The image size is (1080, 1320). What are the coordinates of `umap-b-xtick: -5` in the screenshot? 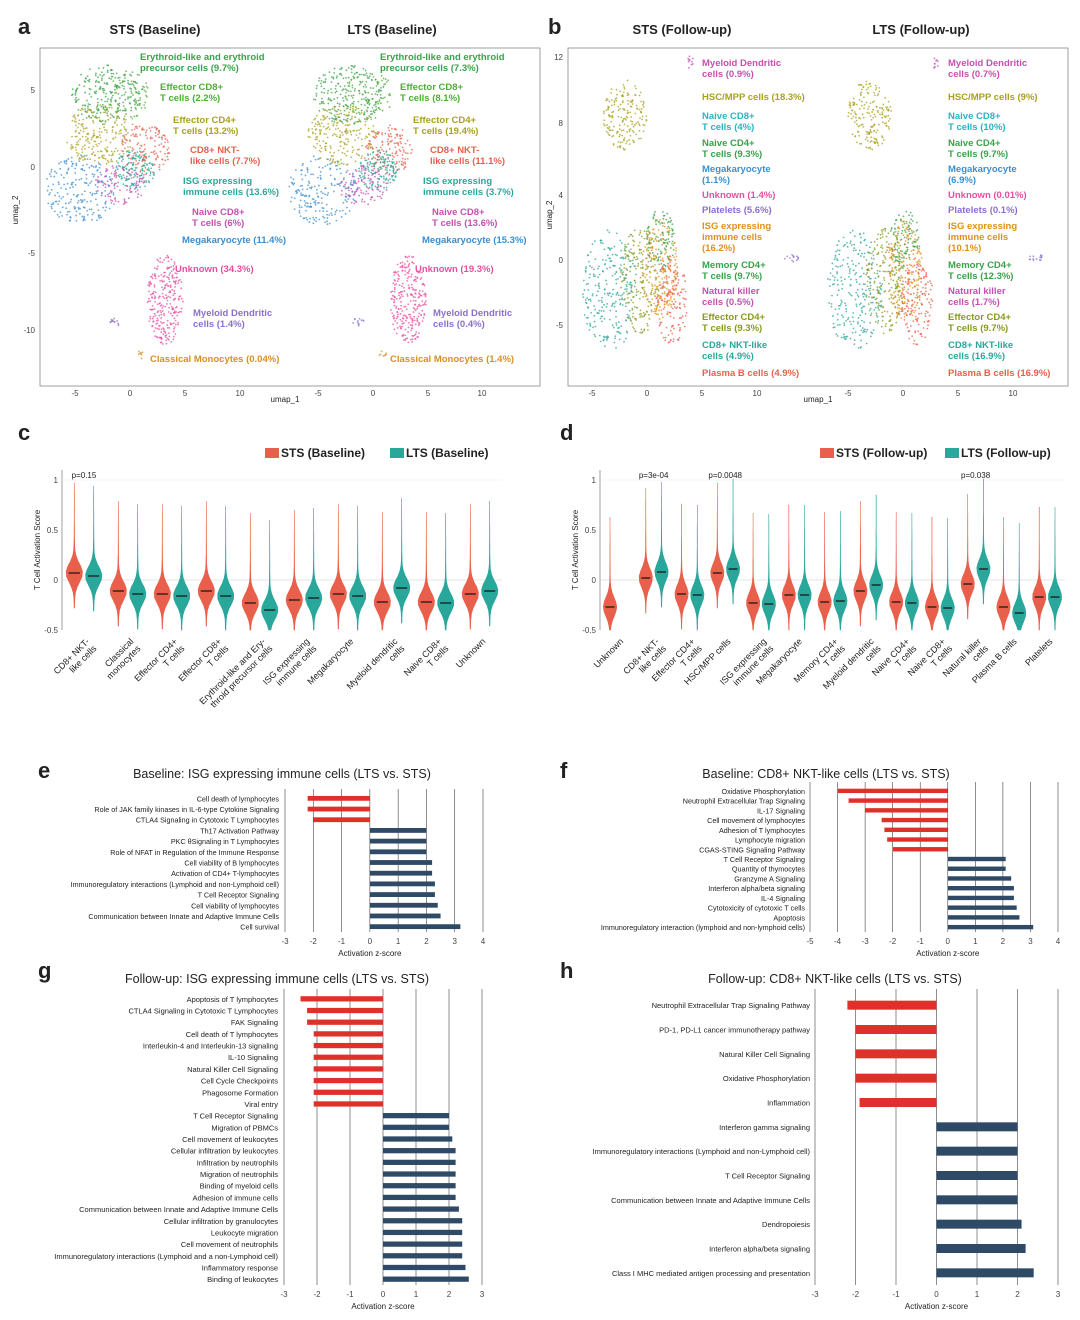 It's located at (848, 393).